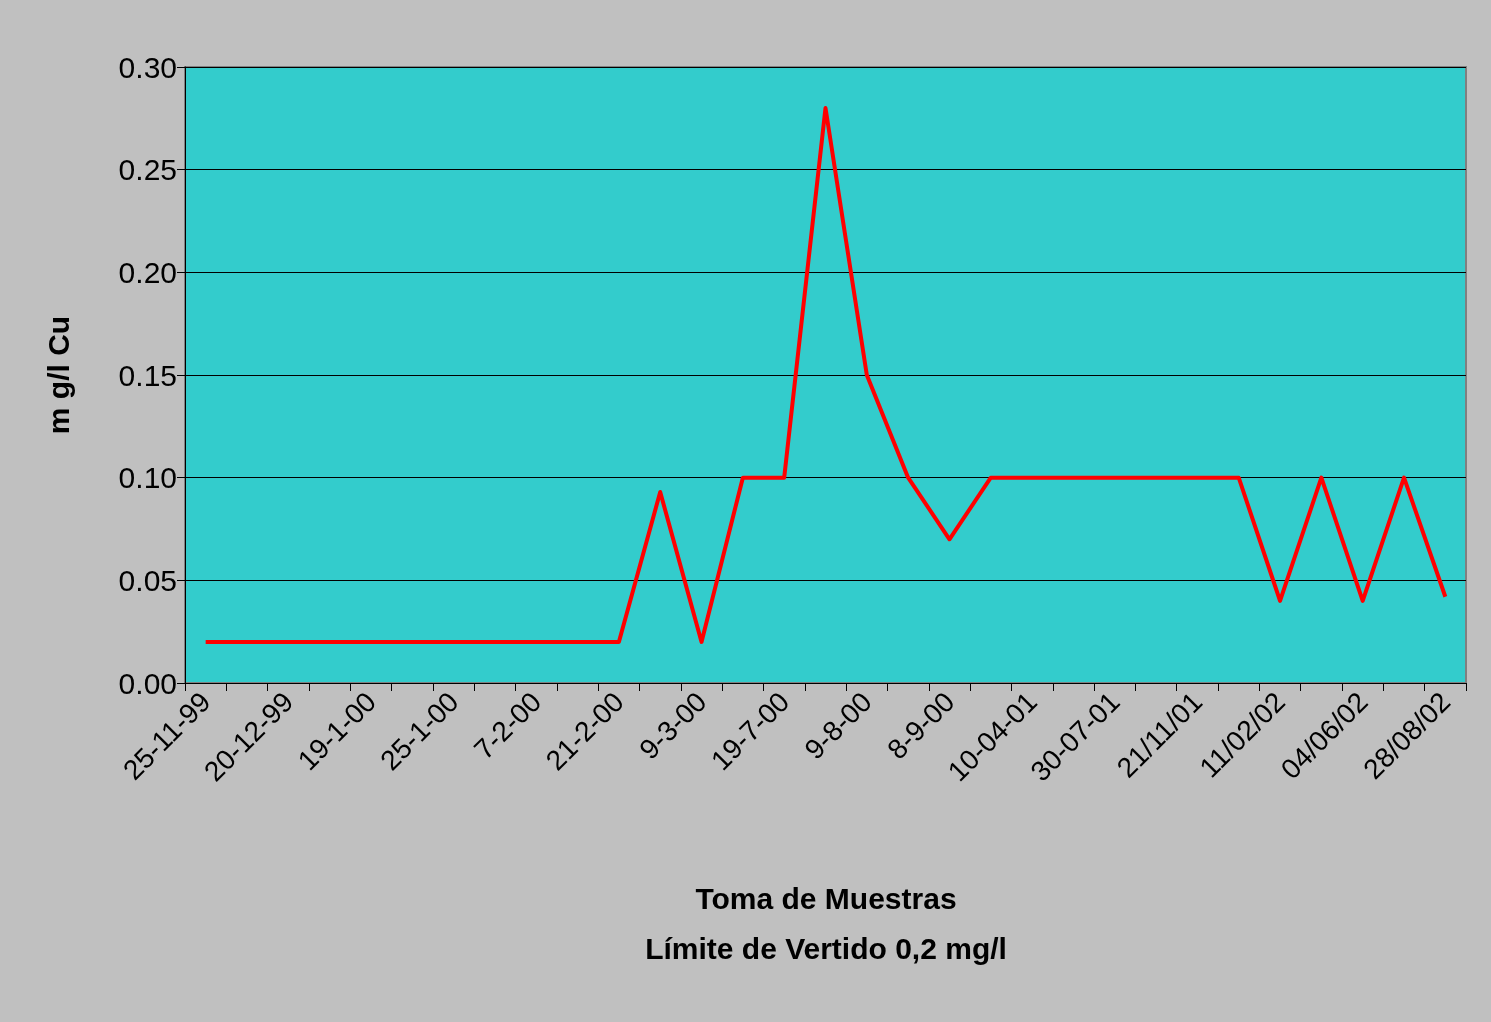 The width and height of the screenshot is (1491, 1022). What do you see at coordinates (147, 375) in the screenshot?
I see `y-tick-label: 0.15` at bounding box center [147, 375].